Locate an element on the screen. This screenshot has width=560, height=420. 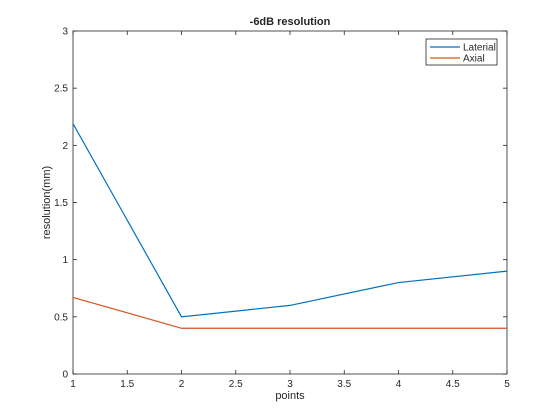
y-axis-label: resolution(mm) is located at coordinates (47, 202).